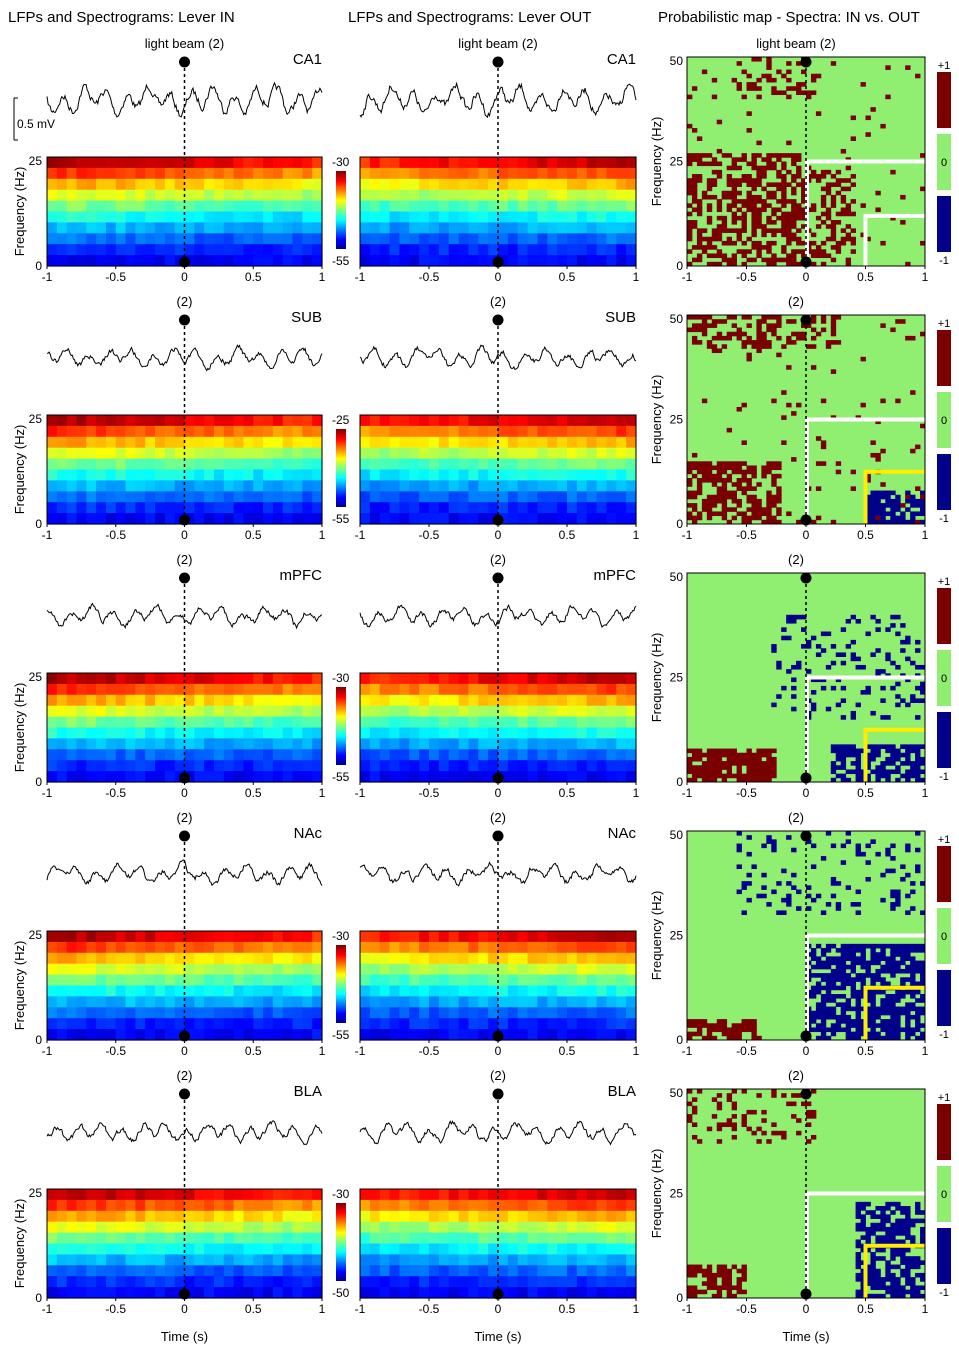 The height and width of the screenshot is (1345, 959). Describe the element at coordinates (498, 616) in the screenshot. I see `lfp-trace-col2` at that location.